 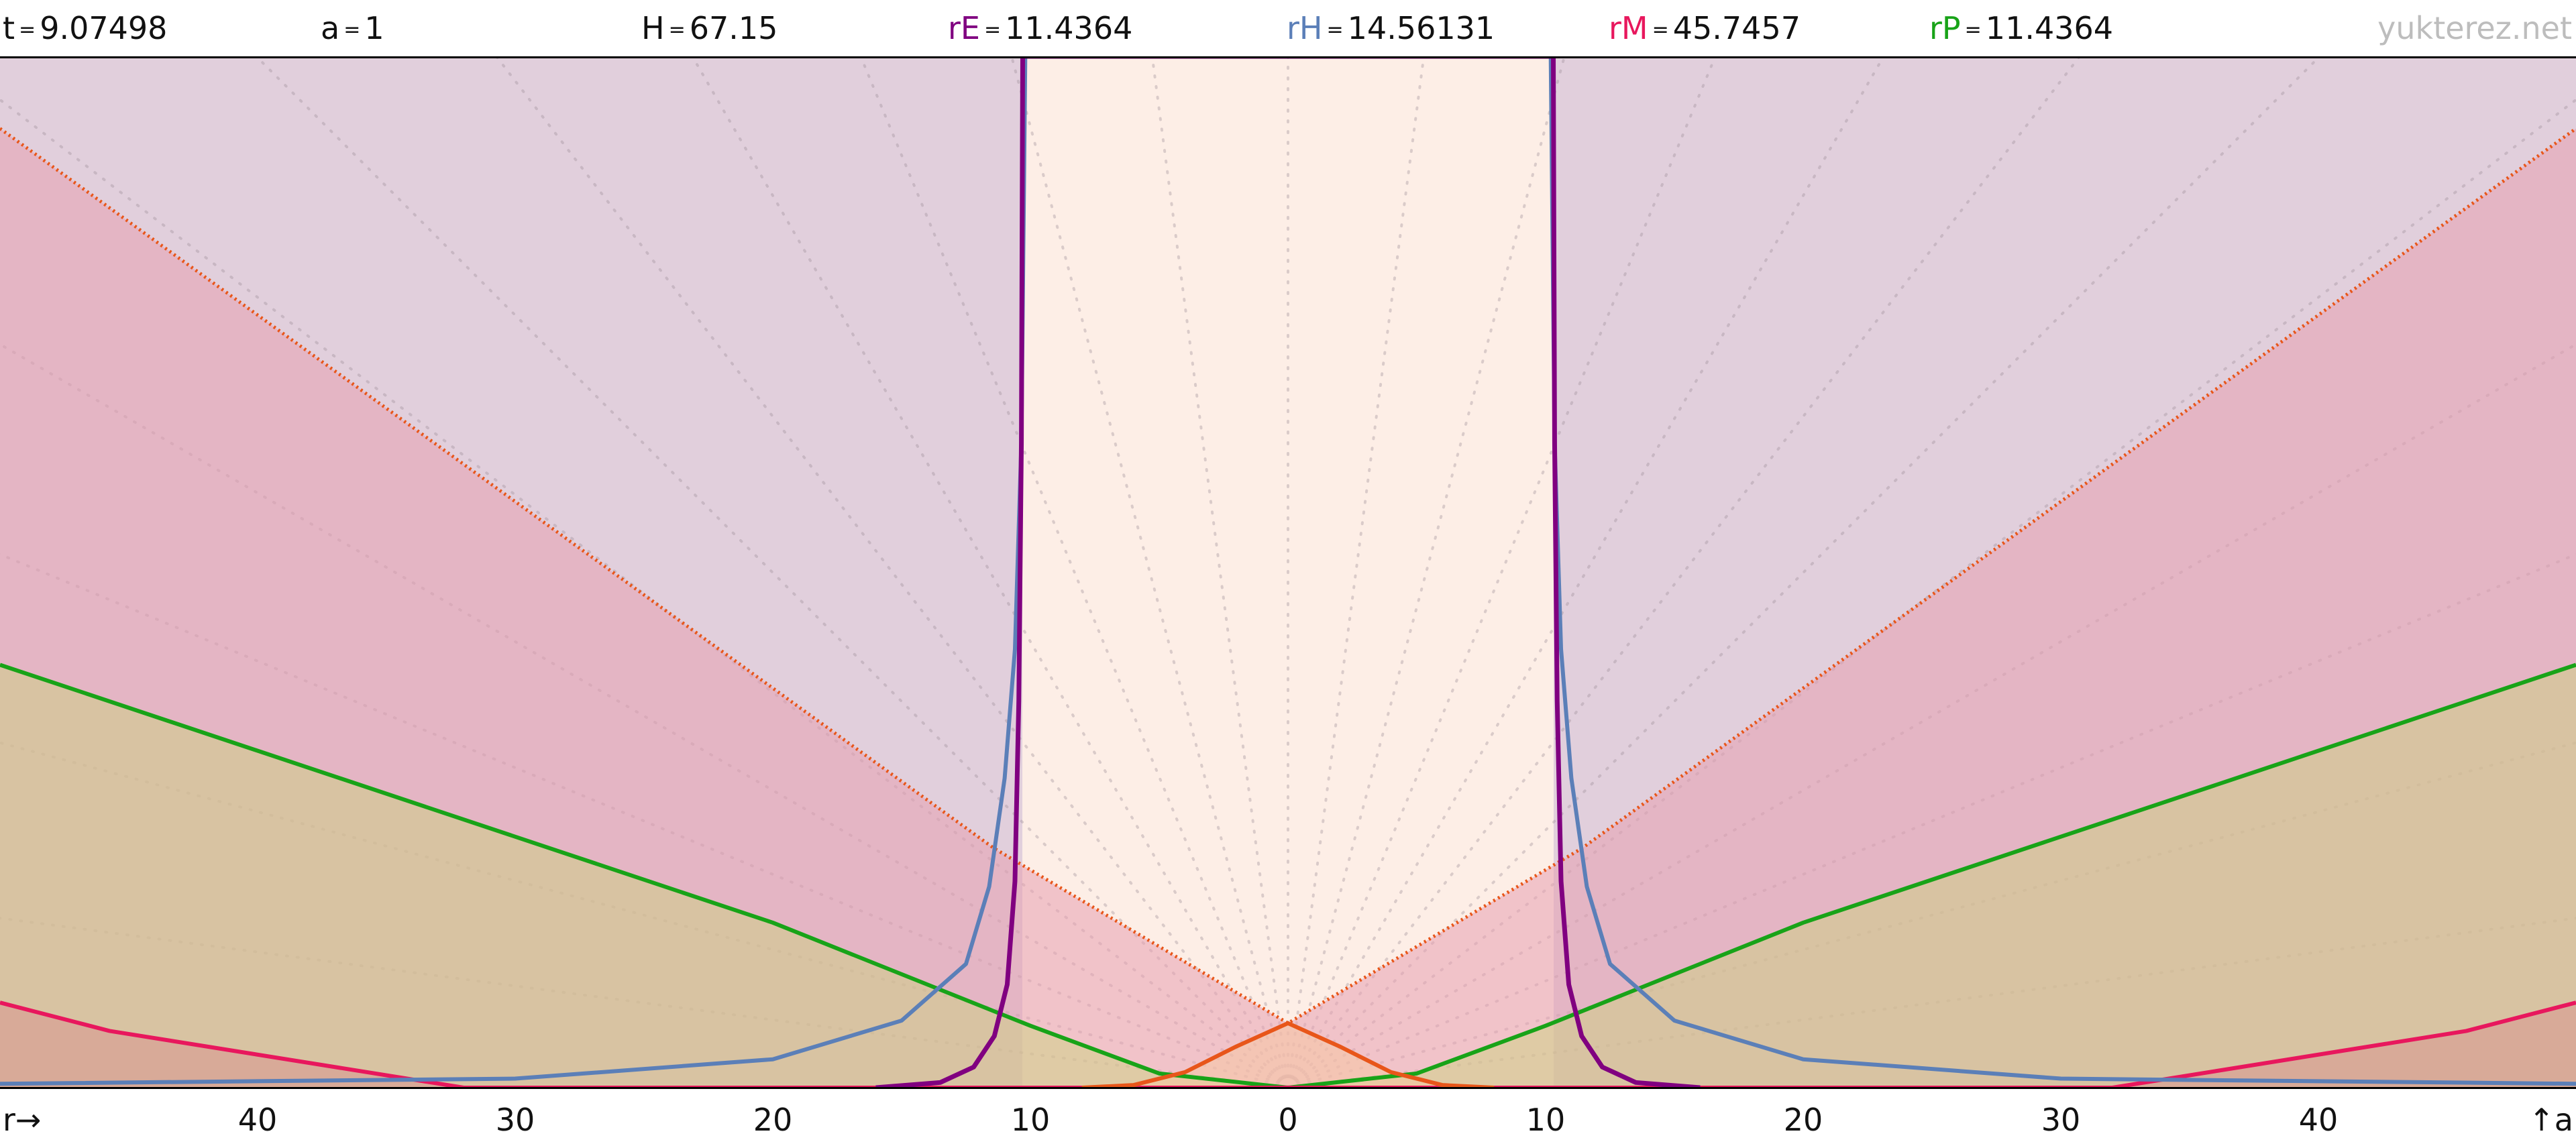 What do you see at coordinates (2049, 28) in the screenshot?
I see `param-rP-value: 11.4364` at bounding box center [2049, 28].